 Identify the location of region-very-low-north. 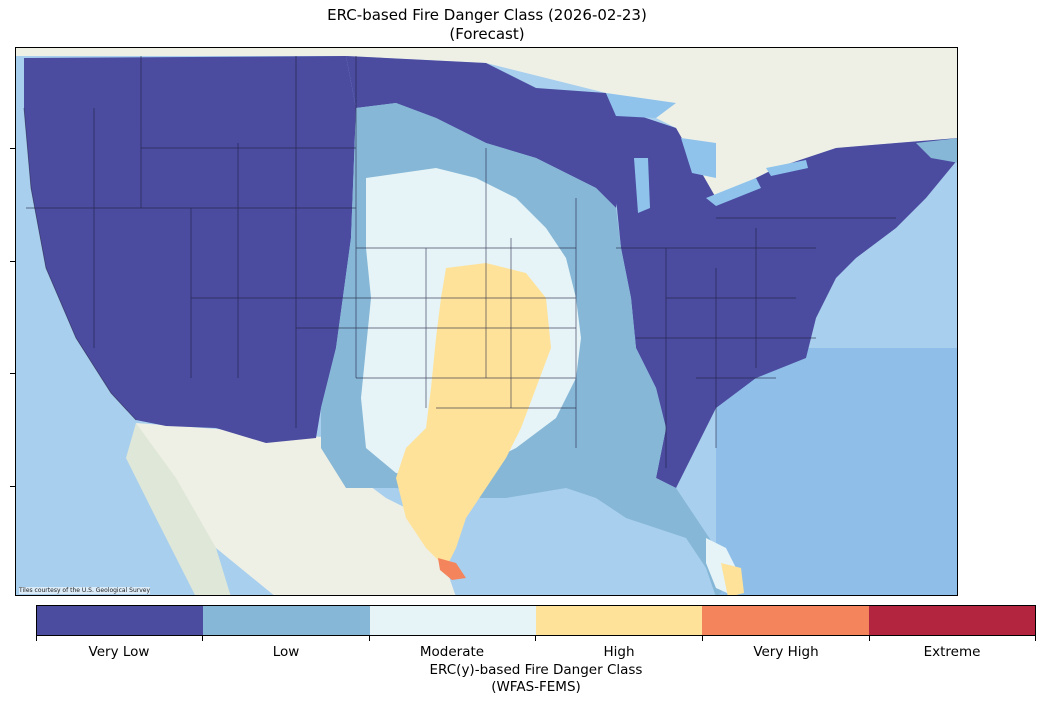
(486, 132).